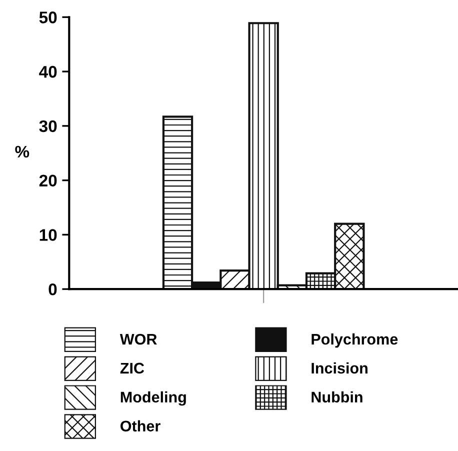 This screenshot has height=451, width=458. Describe the element at coordinates (153, 398) in the screenshot. I see `legend-label: Modeling` at that location.